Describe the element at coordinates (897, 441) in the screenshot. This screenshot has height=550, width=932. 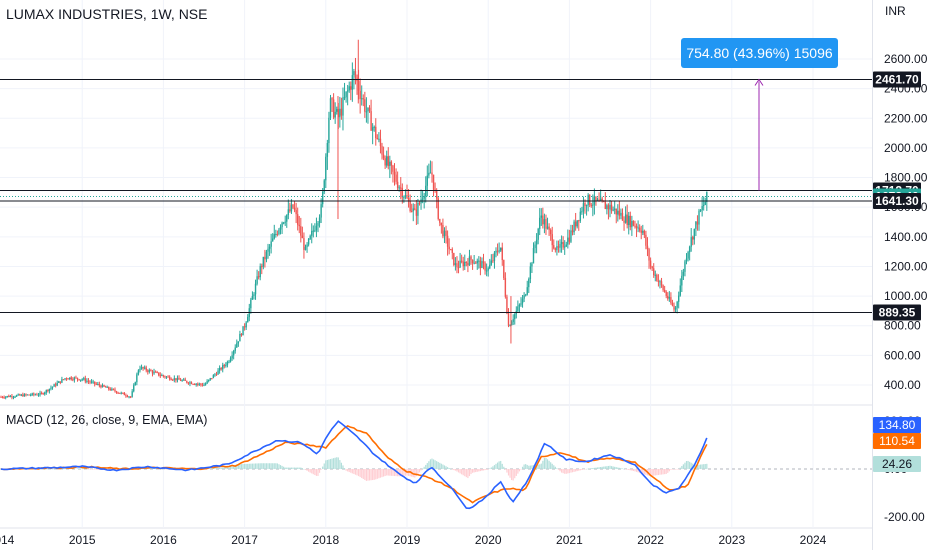
I see `signal-value-box` at that location.